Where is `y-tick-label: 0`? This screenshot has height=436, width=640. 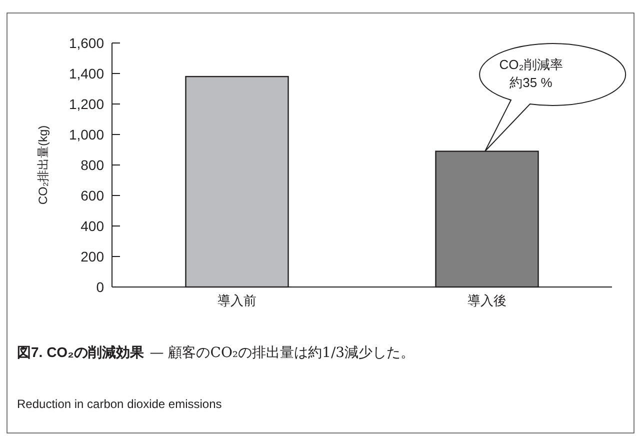 y-tick-label: 0 is located at coordinates (100, 287).